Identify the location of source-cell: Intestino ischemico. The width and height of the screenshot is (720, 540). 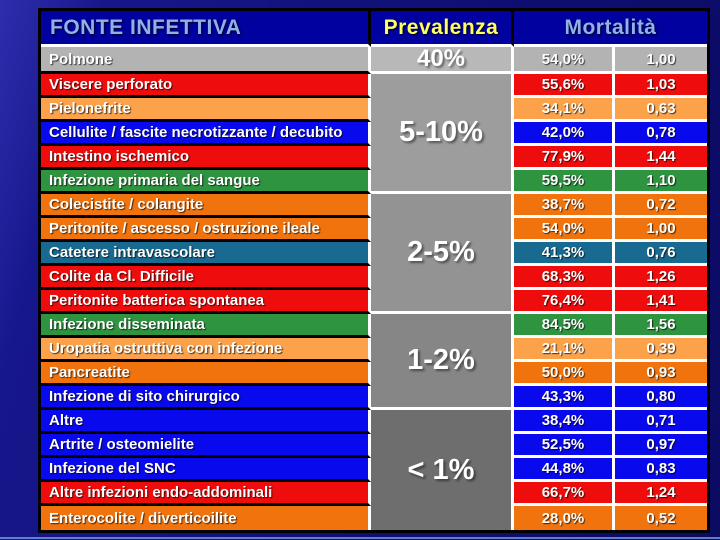
(206, 158).